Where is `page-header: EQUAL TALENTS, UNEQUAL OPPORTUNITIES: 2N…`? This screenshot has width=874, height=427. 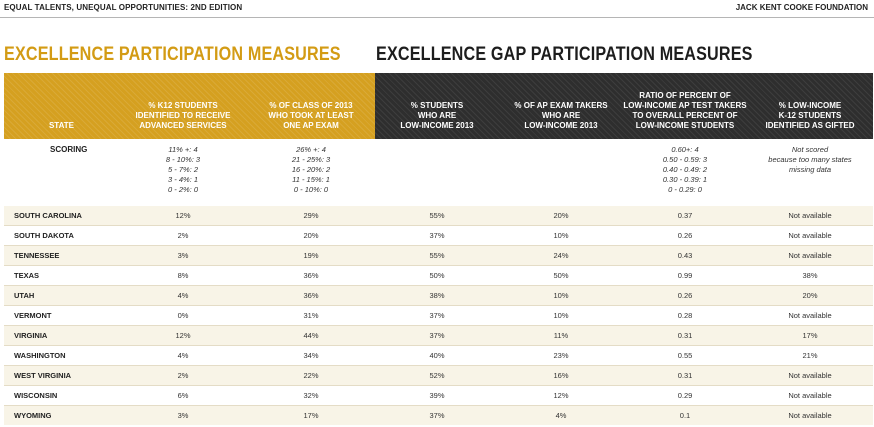
page-header: EQUAL TALENTS, UNEQUAL OPPORTUNITIES: 2N… is located at coordinates (437, 8).